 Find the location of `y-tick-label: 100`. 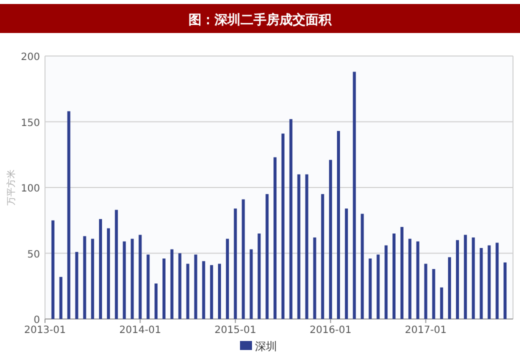

y-tick-label: 100 is located at coordinates (30, 189).